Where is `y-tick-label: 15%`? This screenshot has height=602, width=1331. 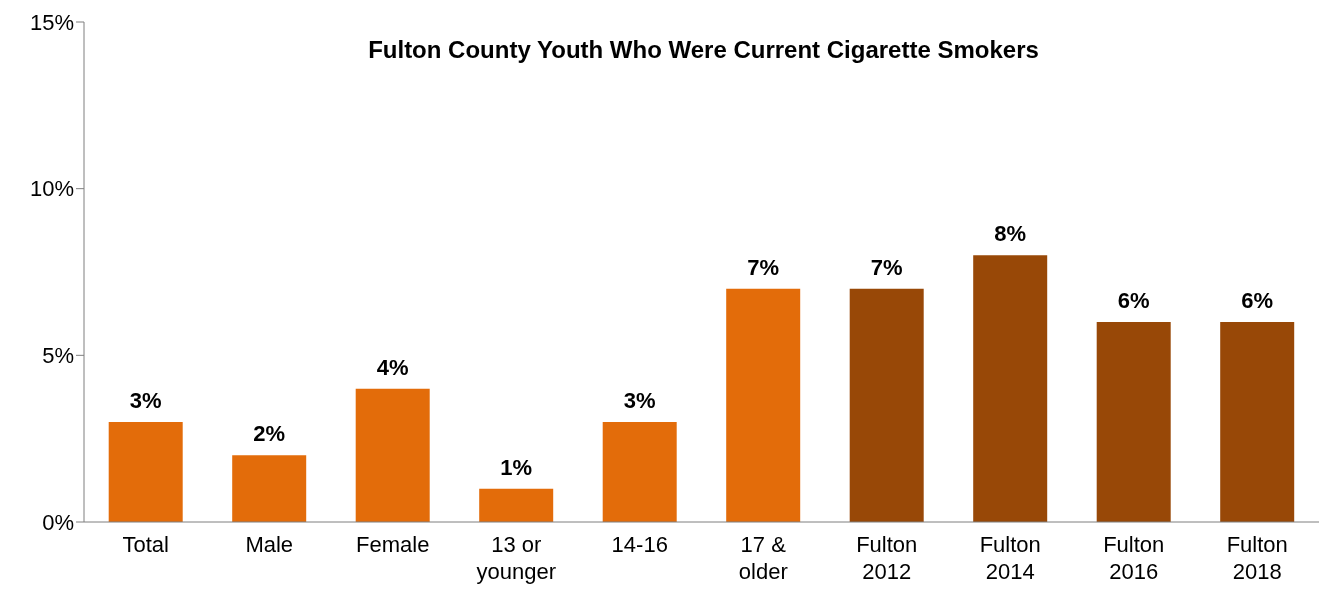 y-tick-label: 15% is located at coordinates (51, 22).